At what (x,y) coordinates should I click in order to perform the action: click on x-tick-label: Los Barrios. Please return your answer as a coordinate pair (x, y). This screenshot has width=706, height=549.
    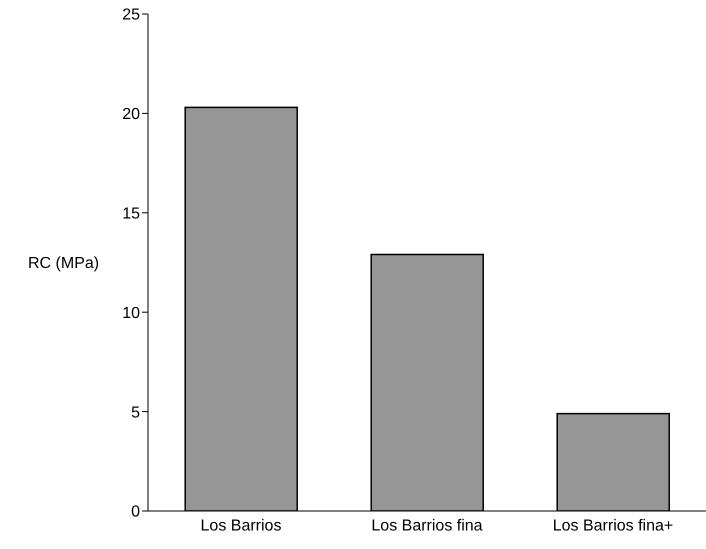
    Looking at the image, I should click on (241, 525).